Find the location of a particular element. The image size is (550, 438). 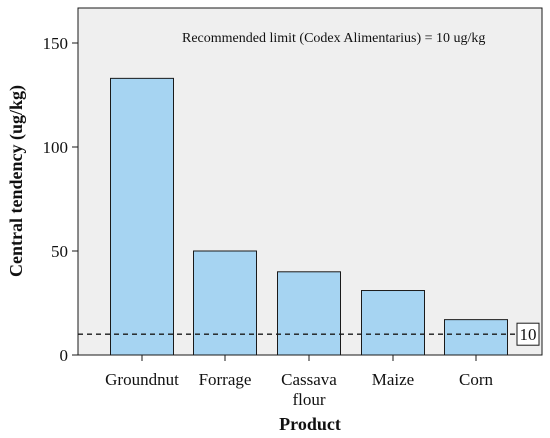

bar-maize is located at coordinates (393, 323).